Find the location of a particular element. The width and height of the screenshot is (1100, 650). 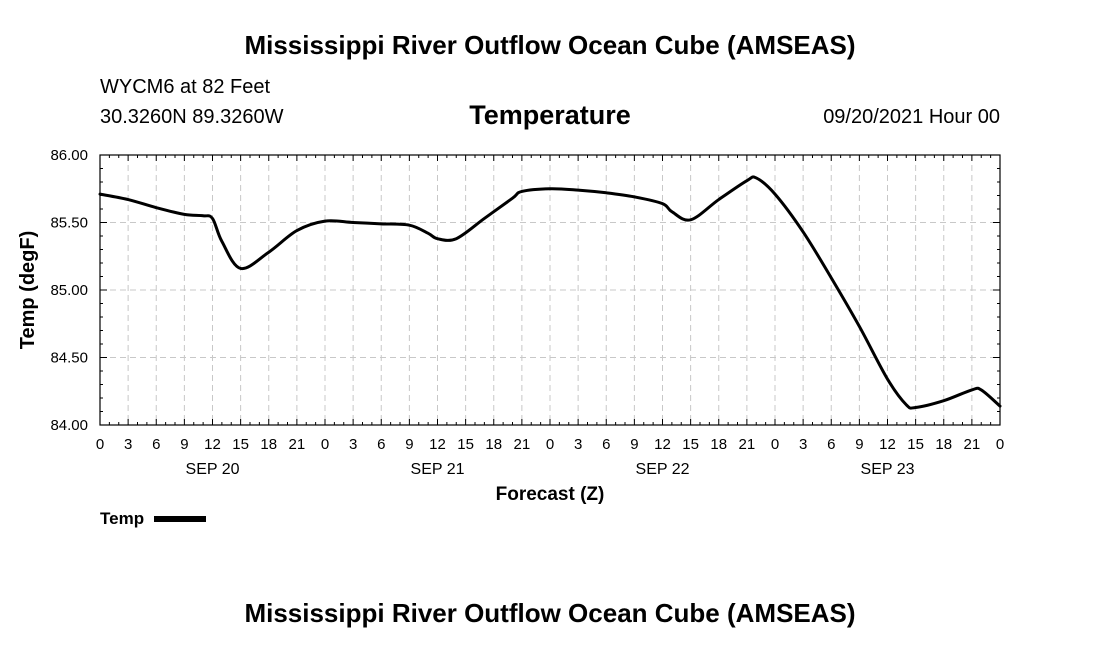

legend-label: Temp is located at coordinates (122, 518).